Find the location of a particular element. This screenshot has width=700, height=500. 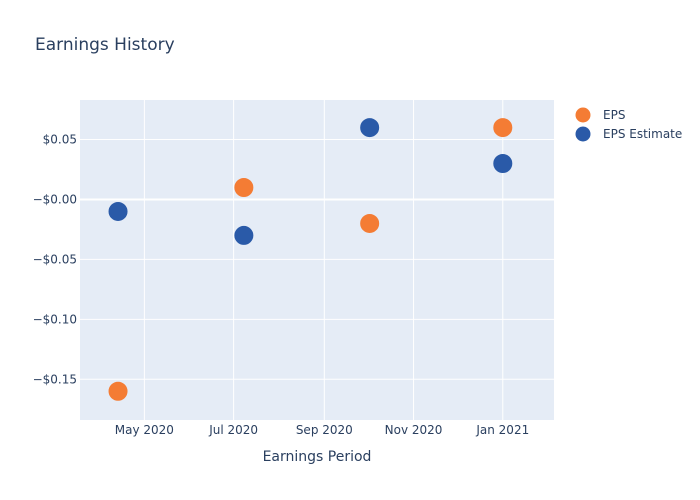

x-tick-label: Jan 2021 is located at coordinates (502, 430).